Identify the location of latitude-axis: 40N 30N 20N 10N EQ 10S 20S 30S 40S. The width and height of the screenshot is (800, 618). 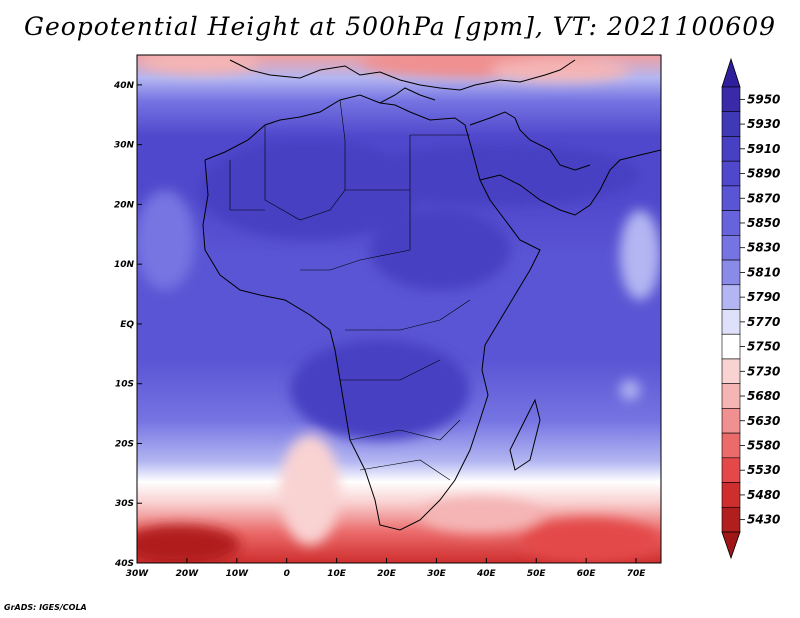
(127, 325).